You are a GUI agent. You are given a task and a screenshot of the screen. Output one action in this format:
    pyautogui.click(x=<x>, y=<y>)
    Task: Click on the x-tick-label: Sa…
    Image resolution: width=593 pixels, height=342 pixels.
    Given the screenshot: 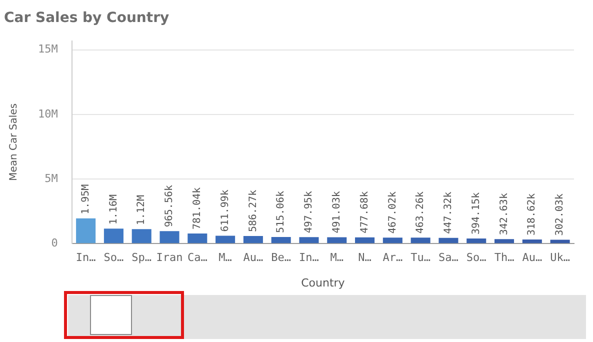 What is the action you would take?
    pyautogui.click(x=448, y=257)
    